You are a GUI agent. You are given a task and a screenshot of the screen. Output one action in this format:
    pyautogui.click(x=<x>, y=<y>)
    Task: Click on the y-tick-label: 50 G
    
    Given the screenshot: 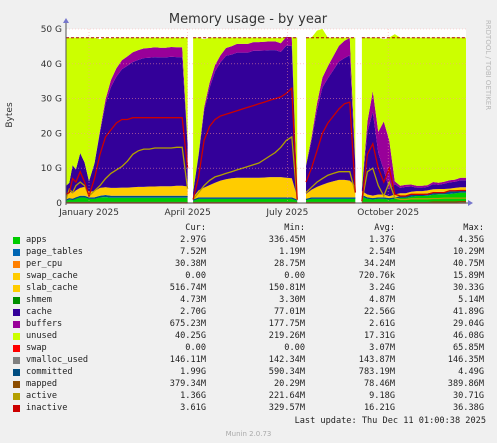 What is the action you would take?
    pyautogui.click(x=51, y=30)
    